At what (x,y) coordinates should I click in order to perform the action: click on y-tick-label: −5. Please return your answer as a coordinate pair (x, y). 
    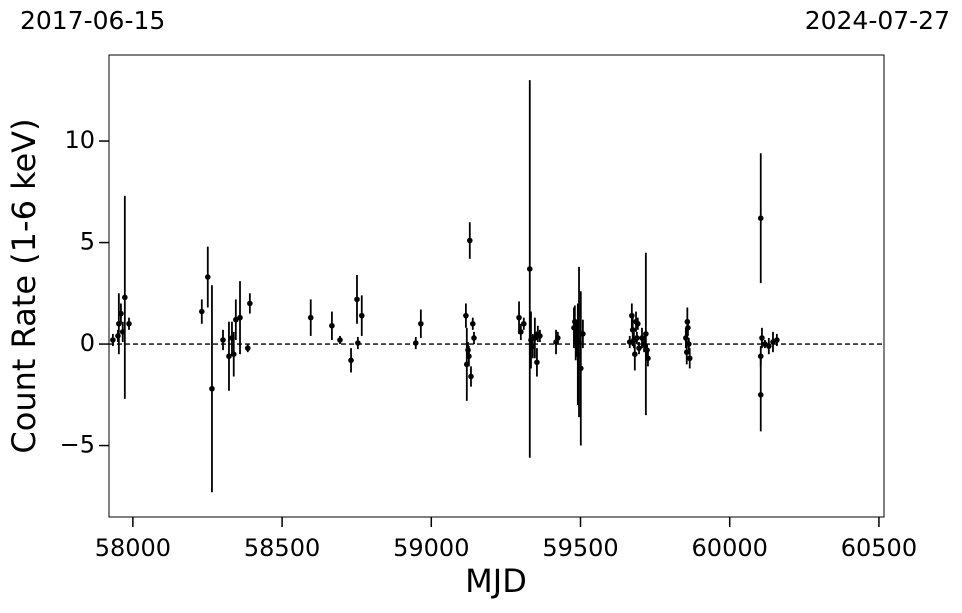
    Looking at the image, I should click on (77, 445).